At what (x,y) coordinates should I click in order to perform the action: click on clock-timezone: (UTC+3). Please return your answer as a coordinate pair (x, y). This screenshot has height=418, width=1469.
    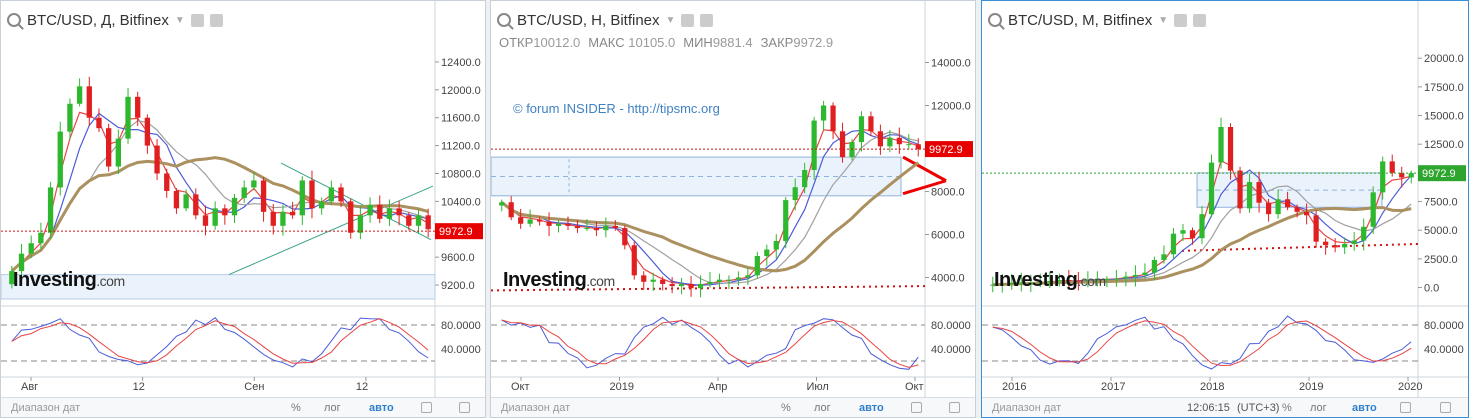
    Looking at the image, I should click on (1258, 408).